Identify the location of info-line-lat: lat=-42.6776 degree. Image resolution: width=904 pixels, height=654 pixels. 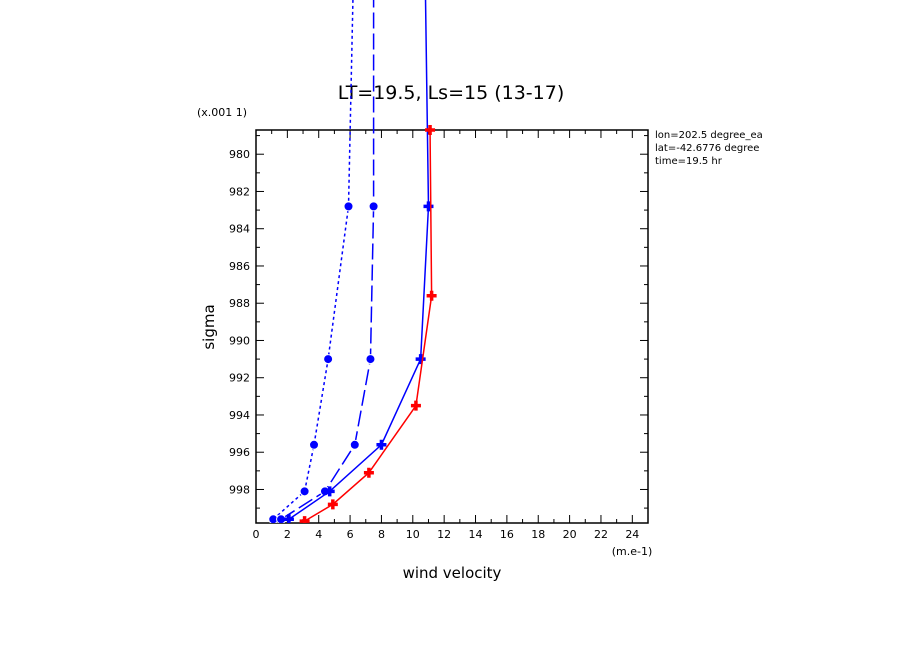
(707, 148).